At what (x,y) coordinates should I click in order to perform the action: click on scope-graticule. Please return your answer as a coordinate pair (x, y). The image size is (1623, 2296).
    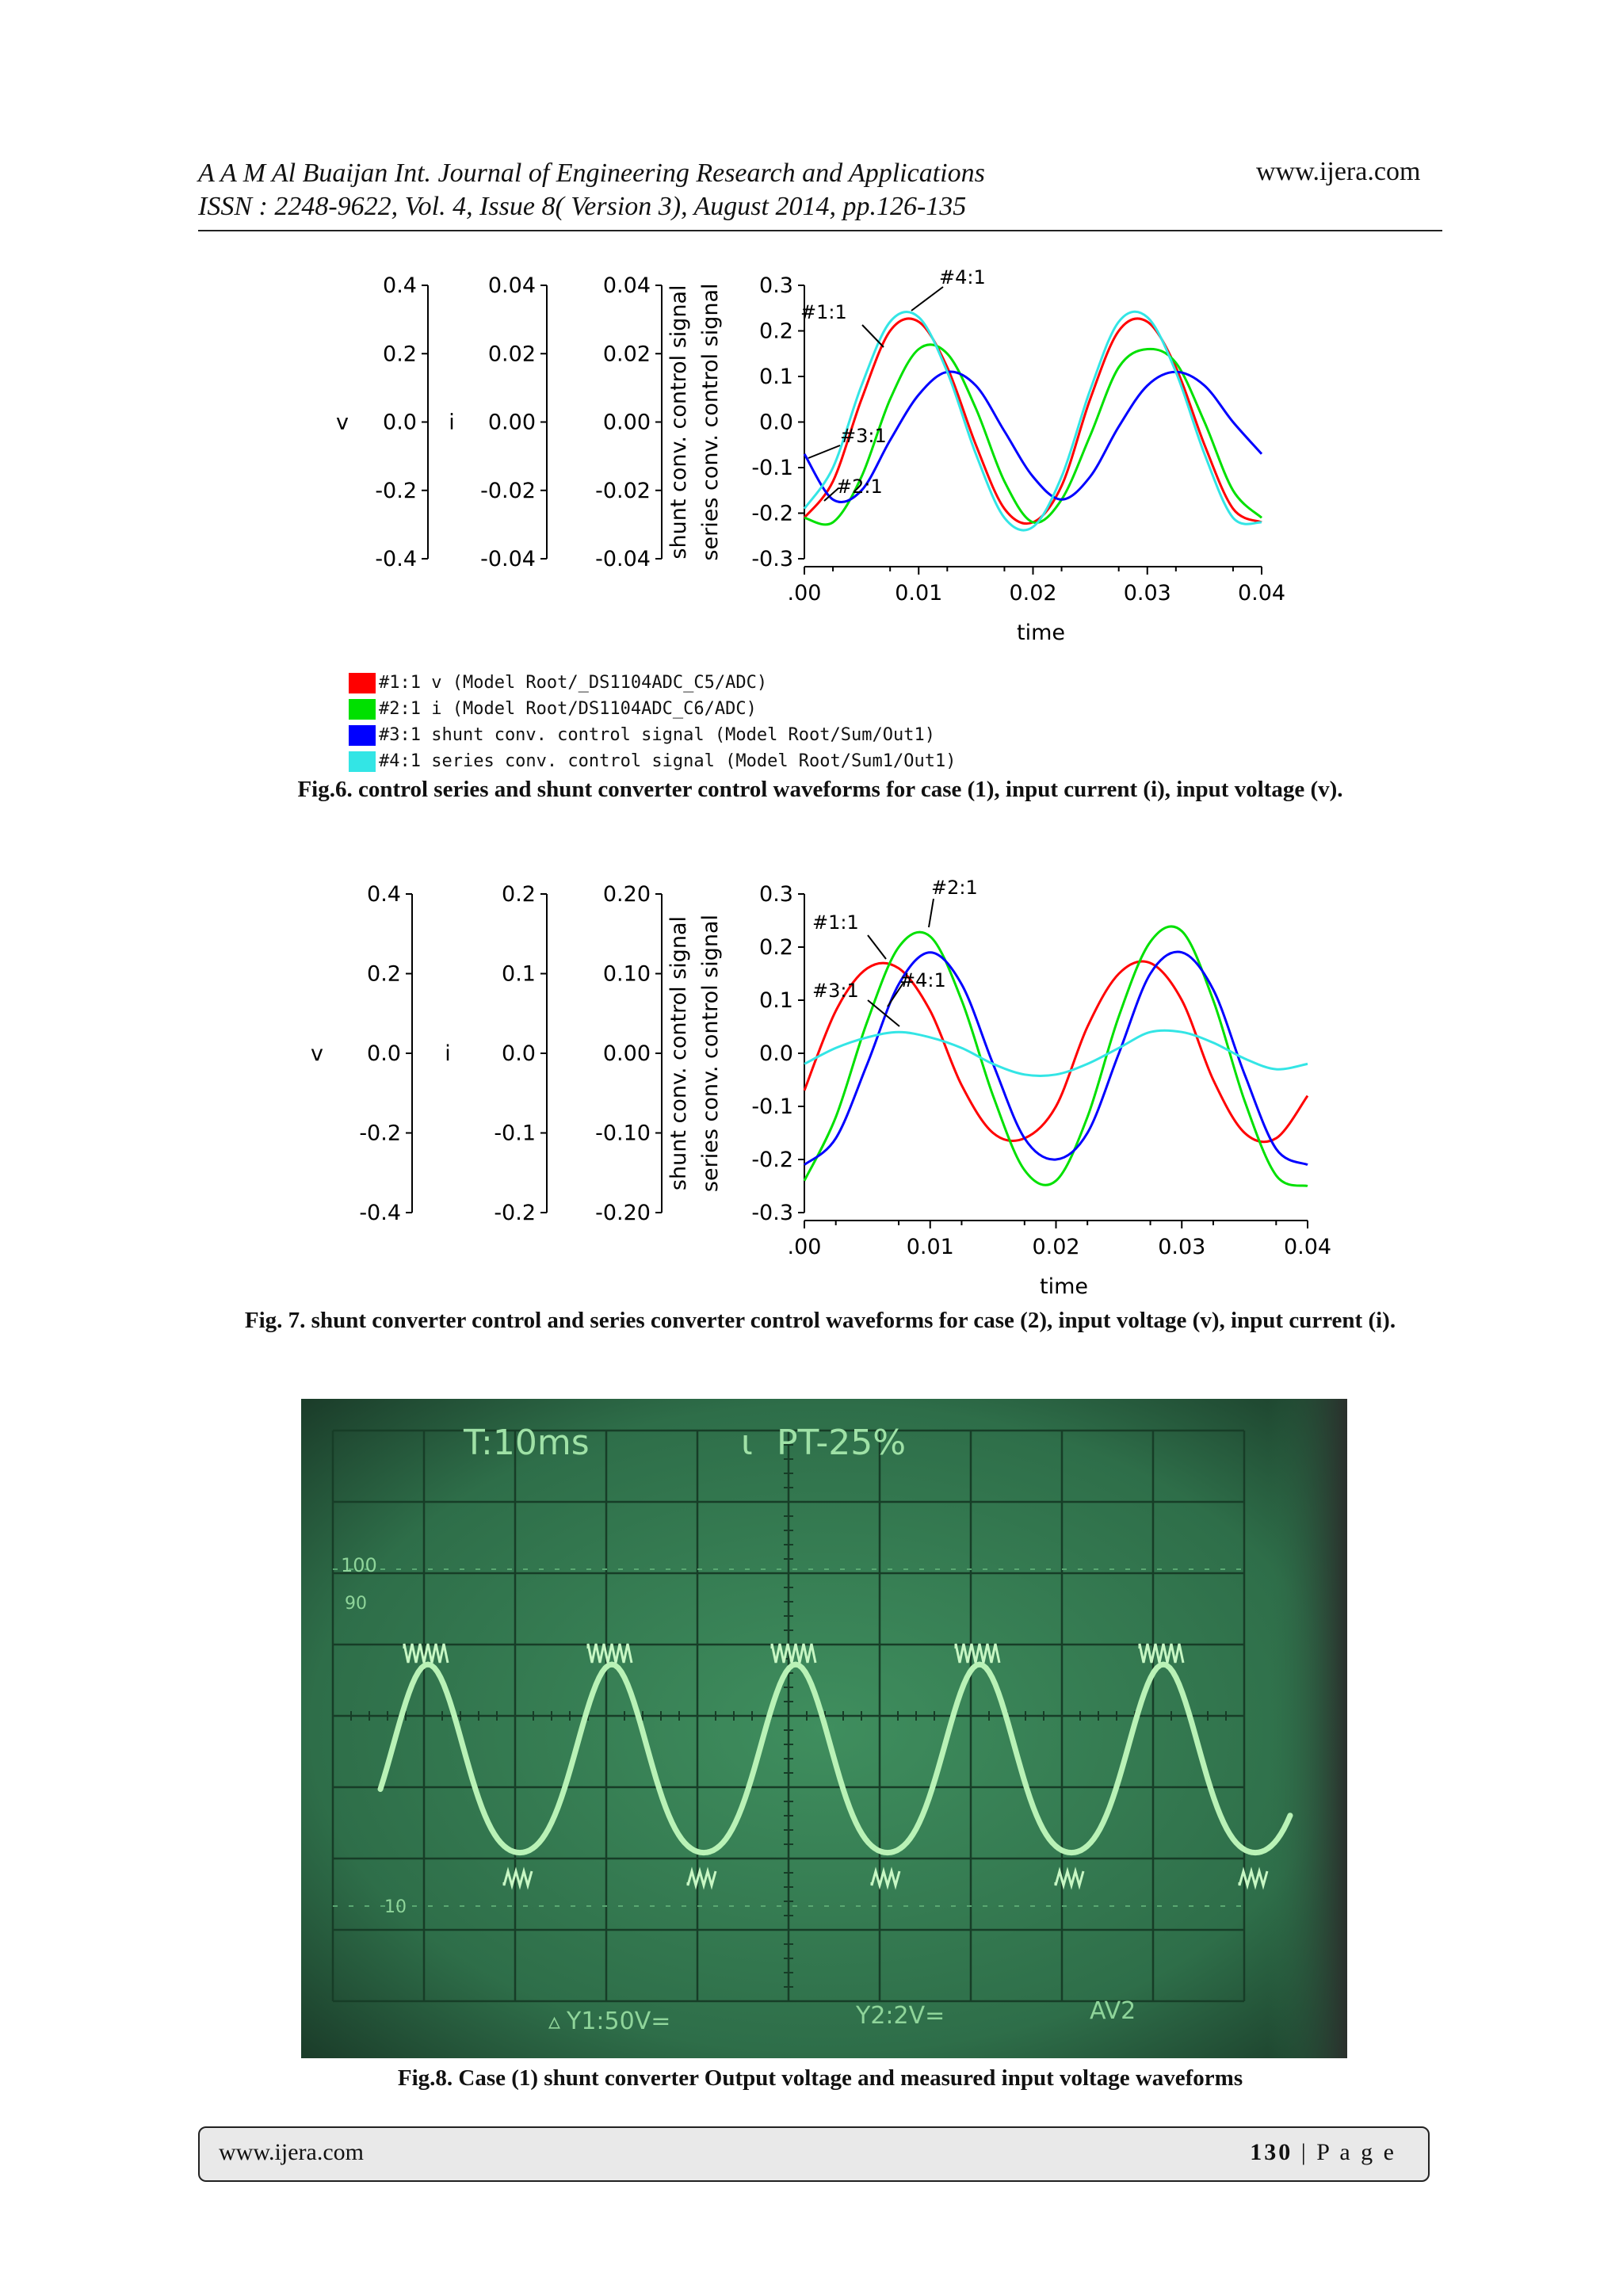
    Looking at the image, I should click on (788, 1716).